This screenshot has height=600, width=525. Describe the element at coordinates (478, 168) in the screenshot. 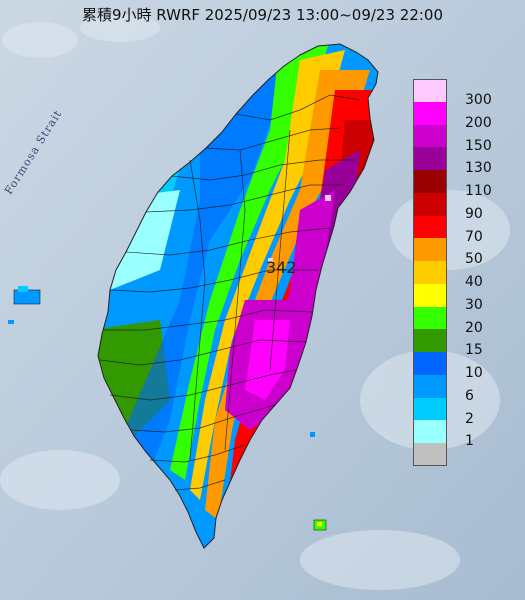

I see `legend-label: 130` at that location.